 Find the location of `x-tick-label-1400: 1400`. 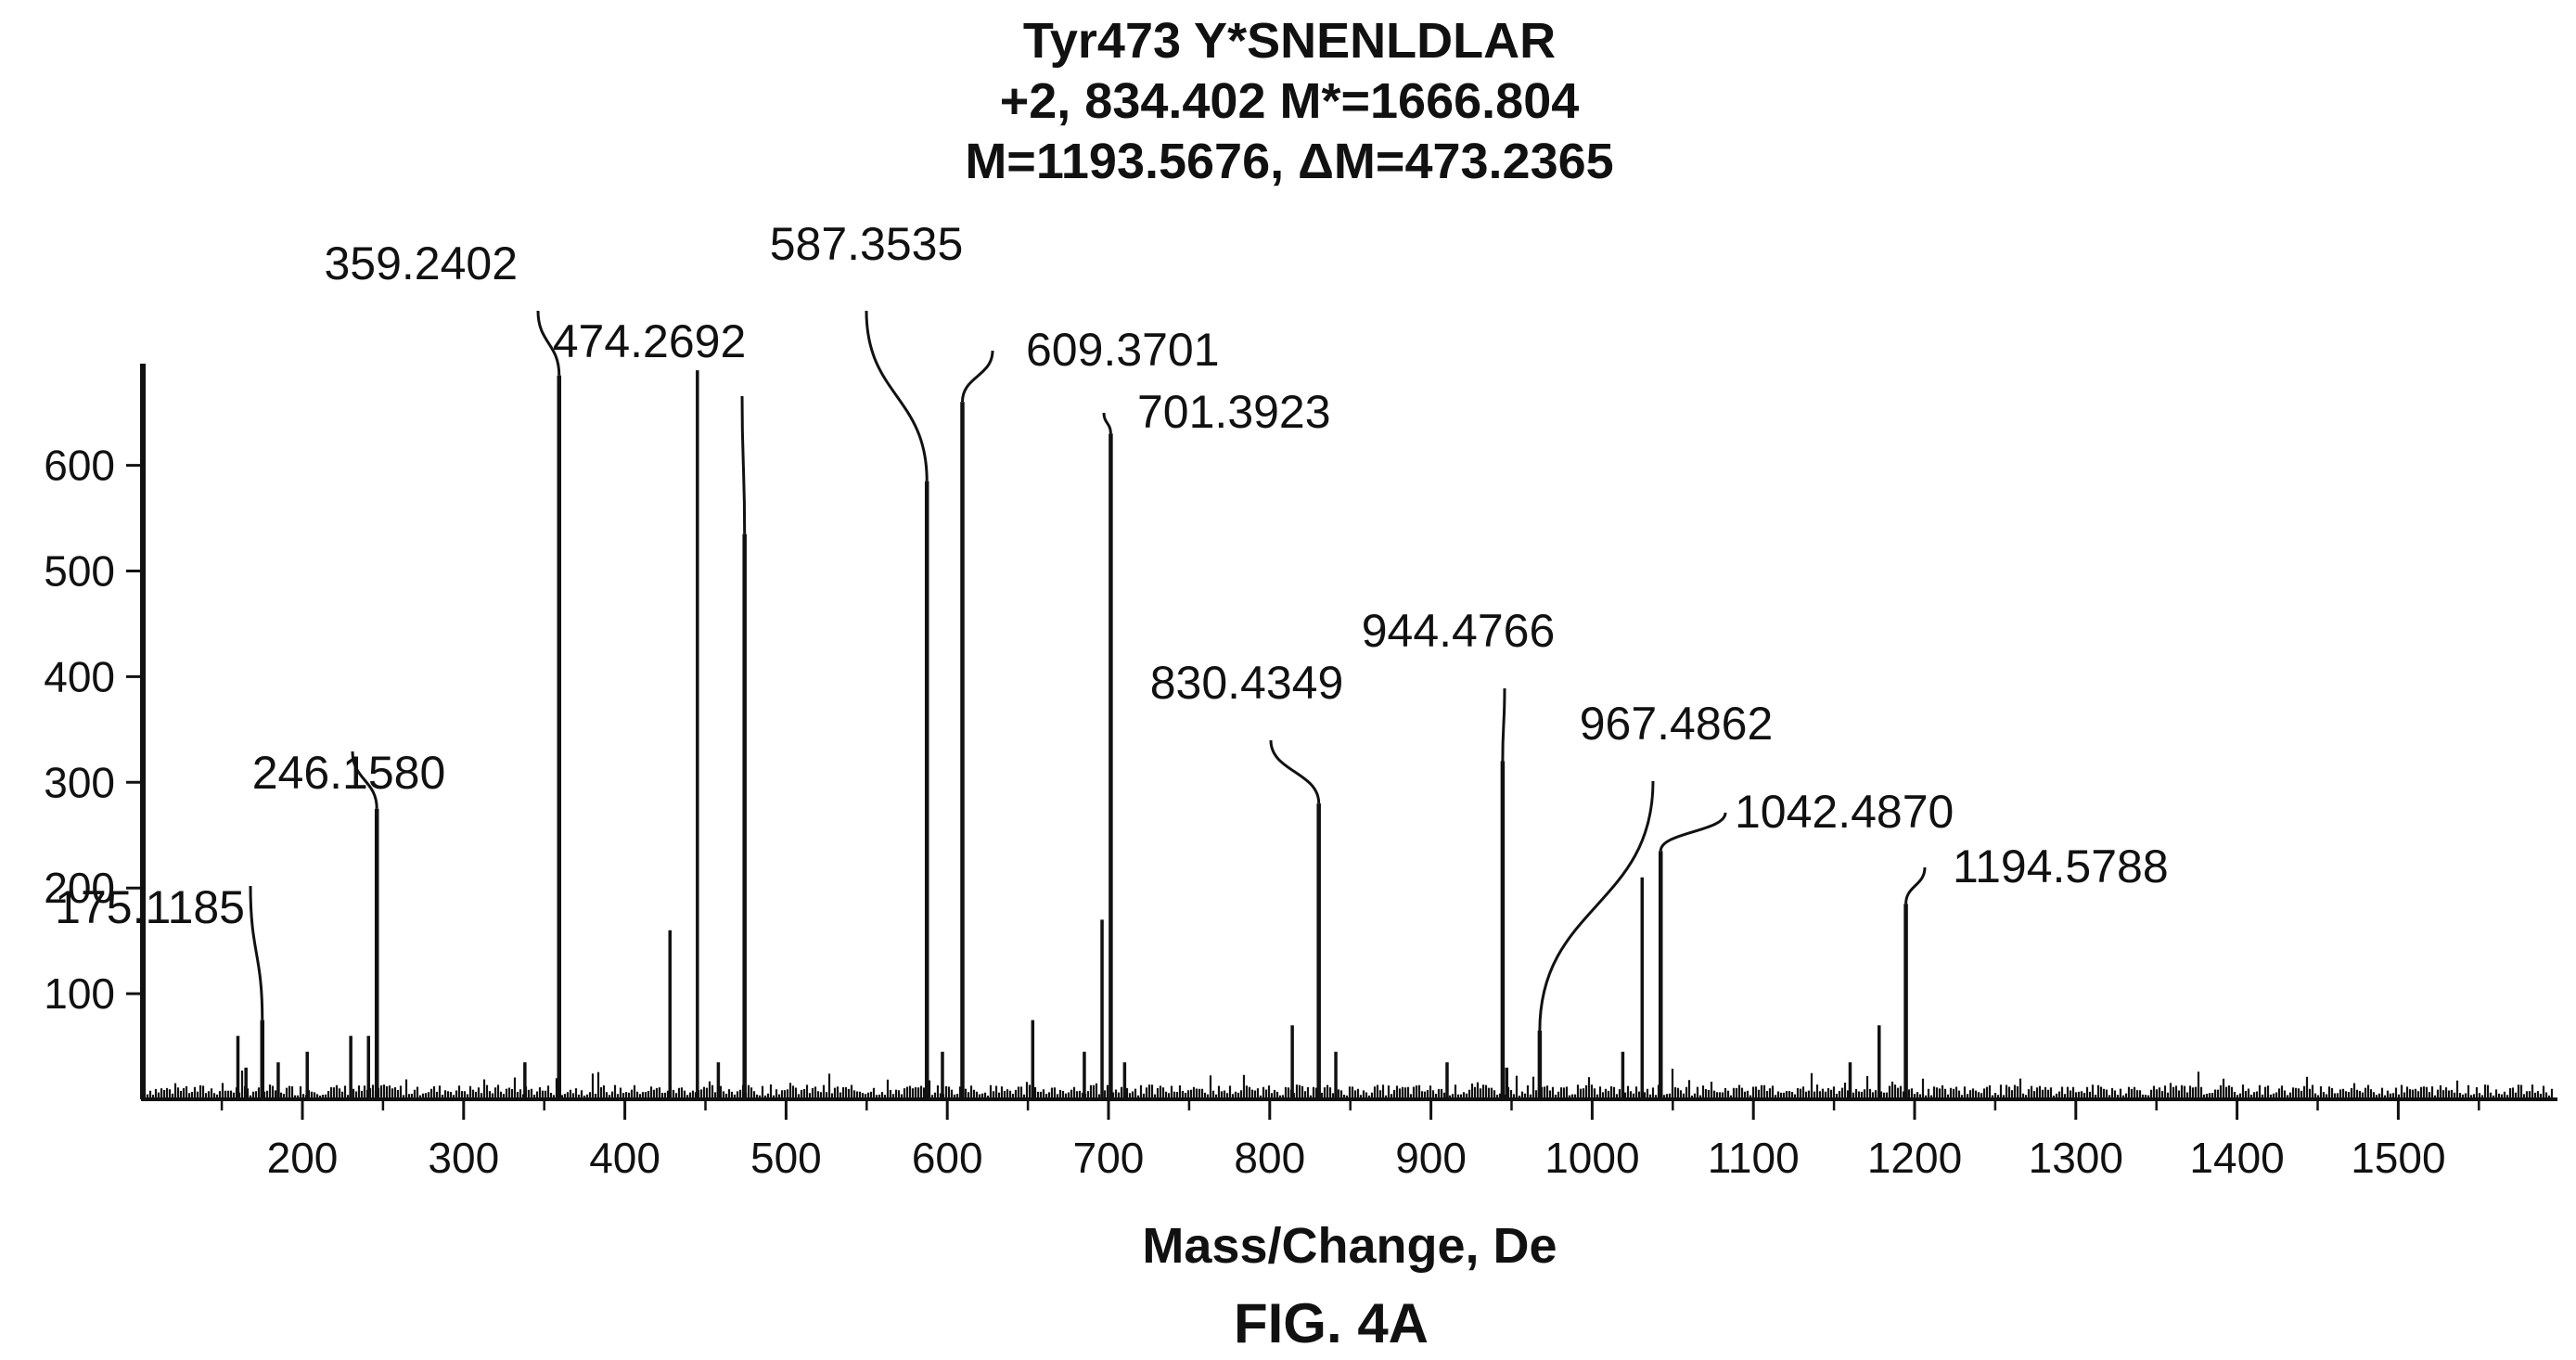

x-tick-label-1400: 1400 is located at coordinates (2236, 1158).